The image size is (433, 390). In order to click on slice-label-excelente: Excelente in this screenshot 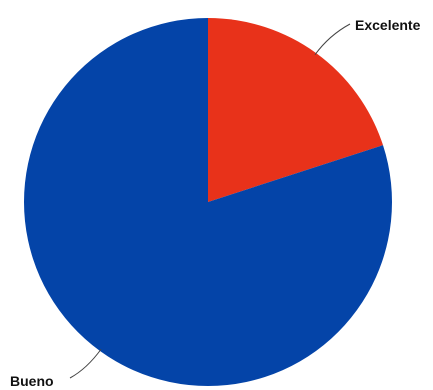, I will do `click(388, 25)`.